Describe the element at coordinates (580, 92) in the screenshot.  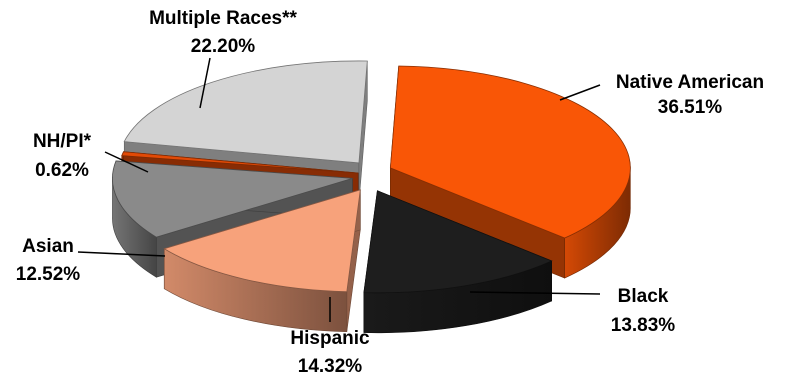
I see `leader-line-native-american` at that location.